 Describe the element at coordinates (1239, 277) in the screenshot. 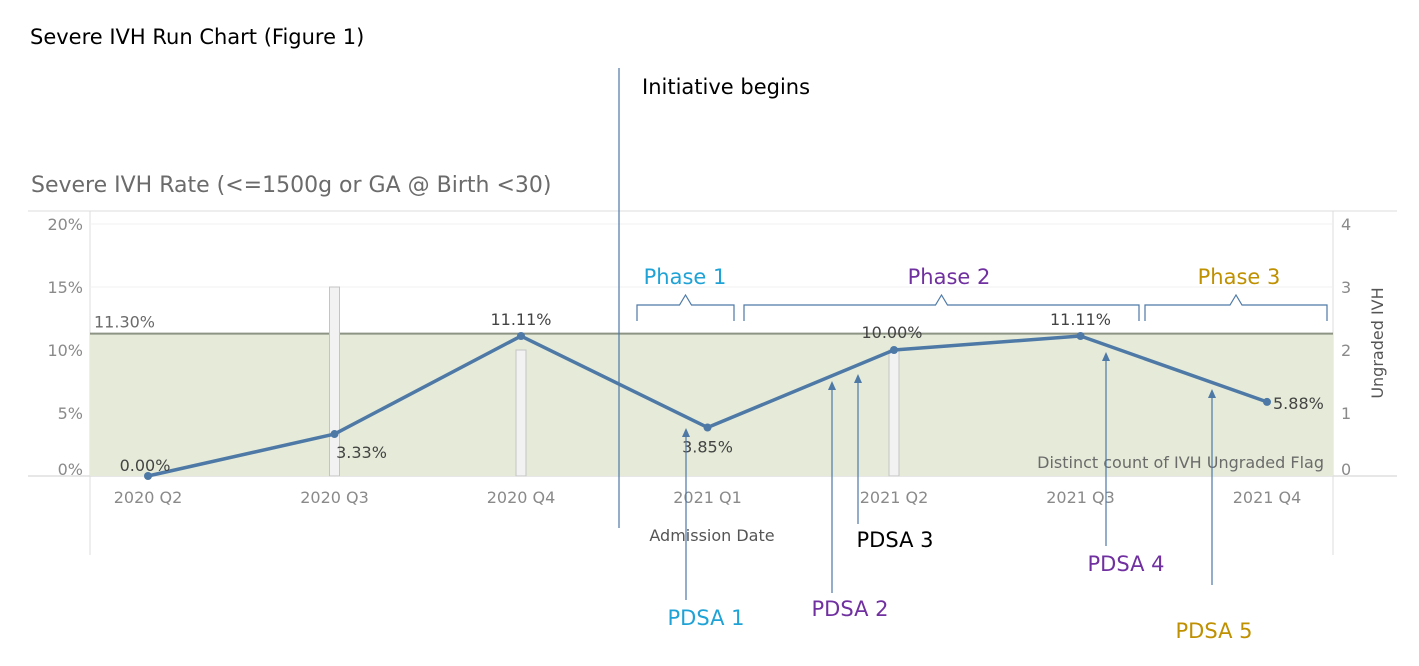

I see `phase-label: Phase 3` at that location.